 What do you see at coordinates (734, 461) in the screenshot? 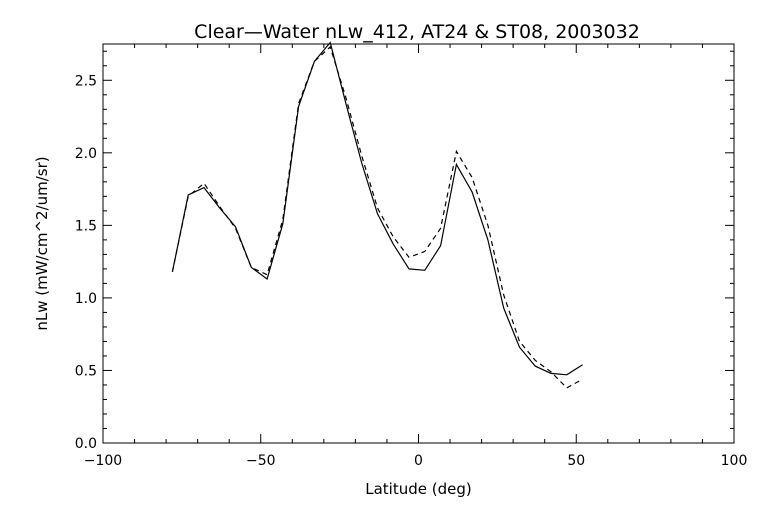
I see `x-tick-label: 100` at bounding box center [734, 461].